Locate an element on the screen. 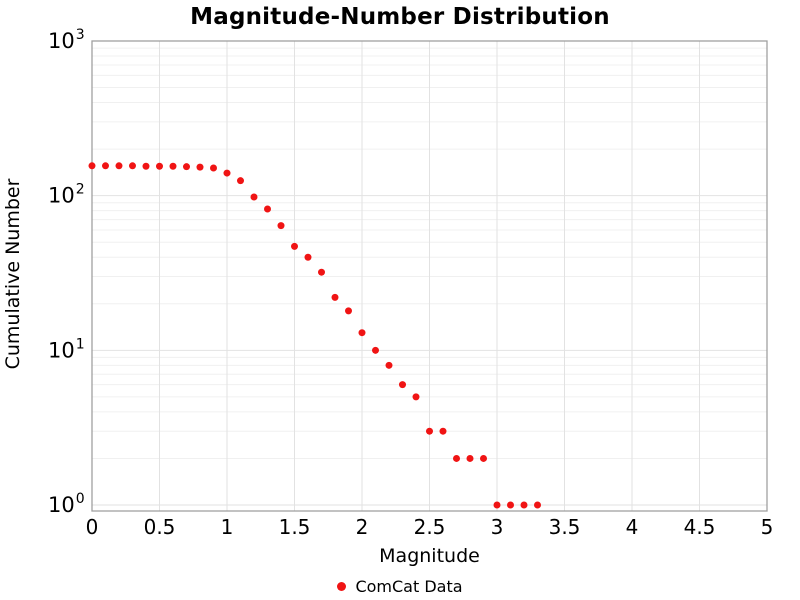  x-tick-label: 3.5 is located at coordinates (565, 527).